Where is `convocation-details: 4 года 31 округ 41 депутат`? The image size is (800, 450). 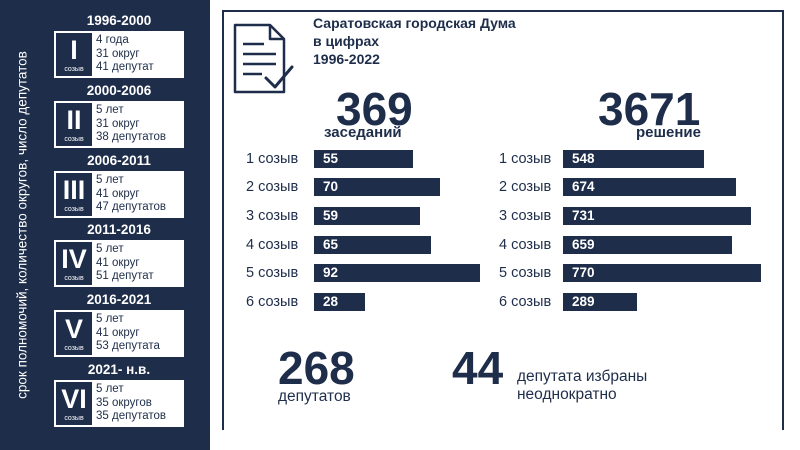
convocation-details: 4 года 31 округ 41 депутат is located at coordinates (125, 54).